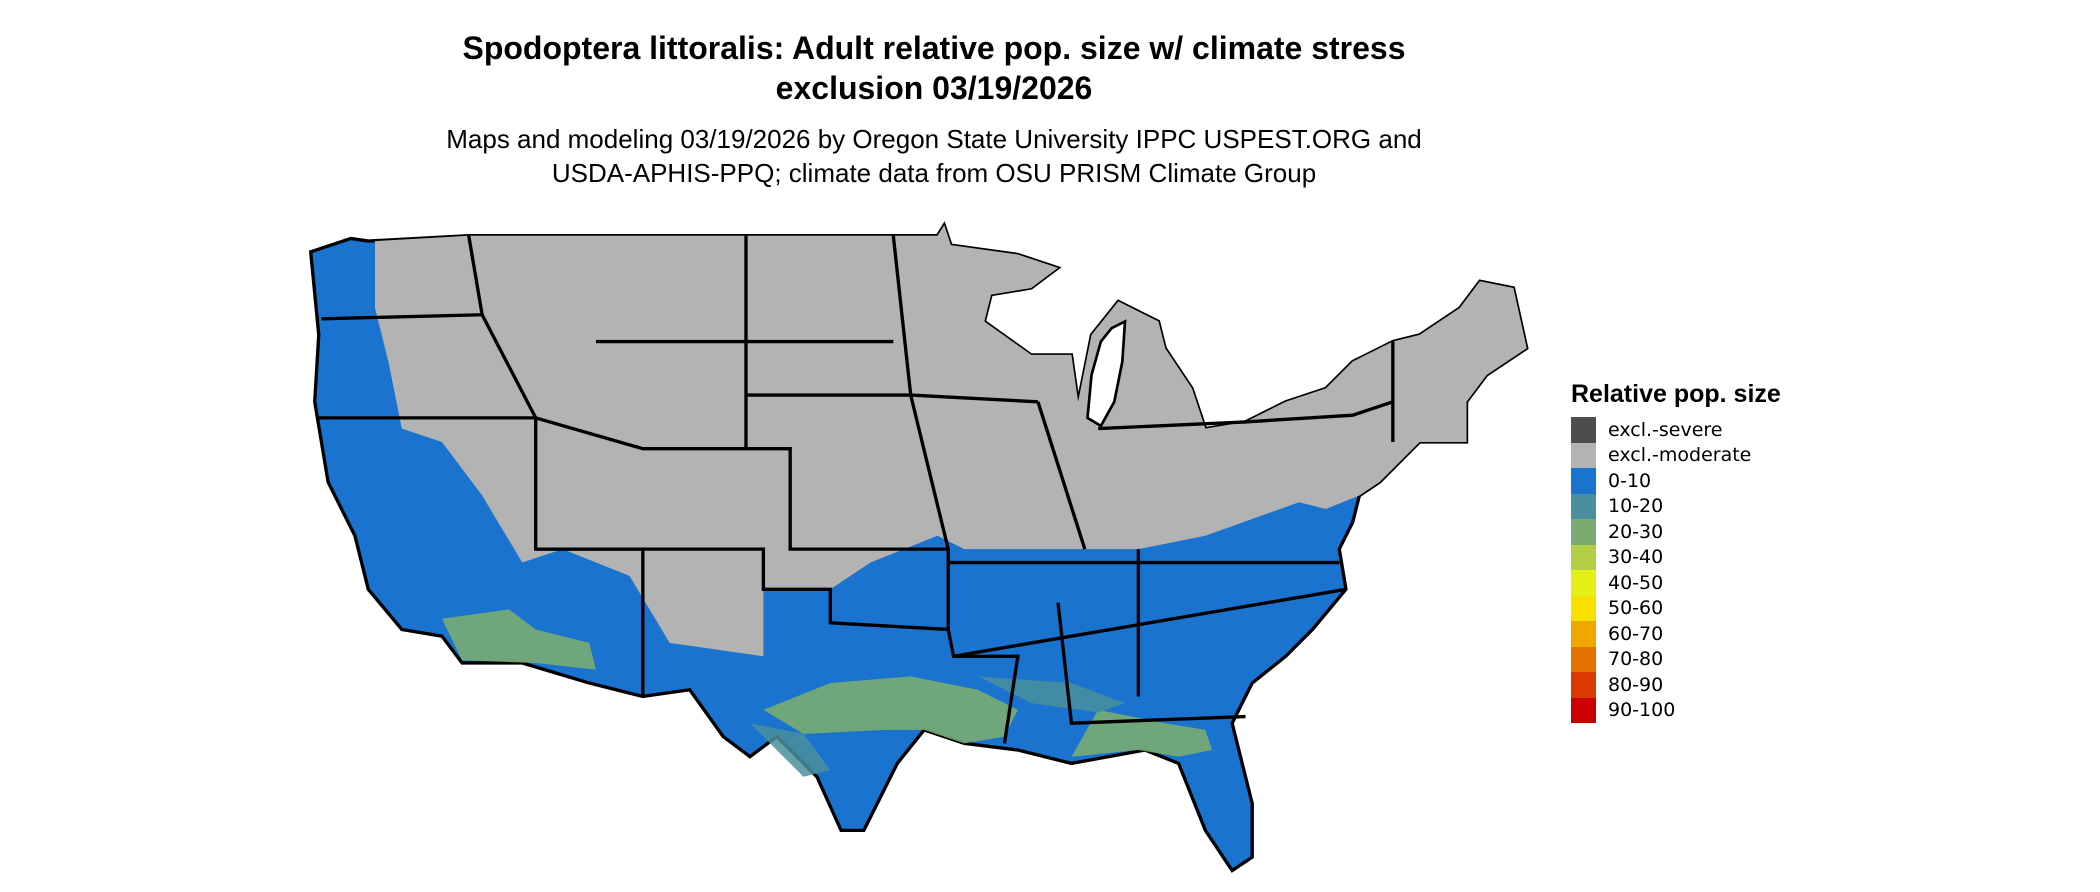 Image resolution: width=2100 pixels, height=892 pixels. What do you see at coordinates (1665, 429) in the screenshot?
I see `legend-label: excl.-severe` at bounding box center [1665, 429].